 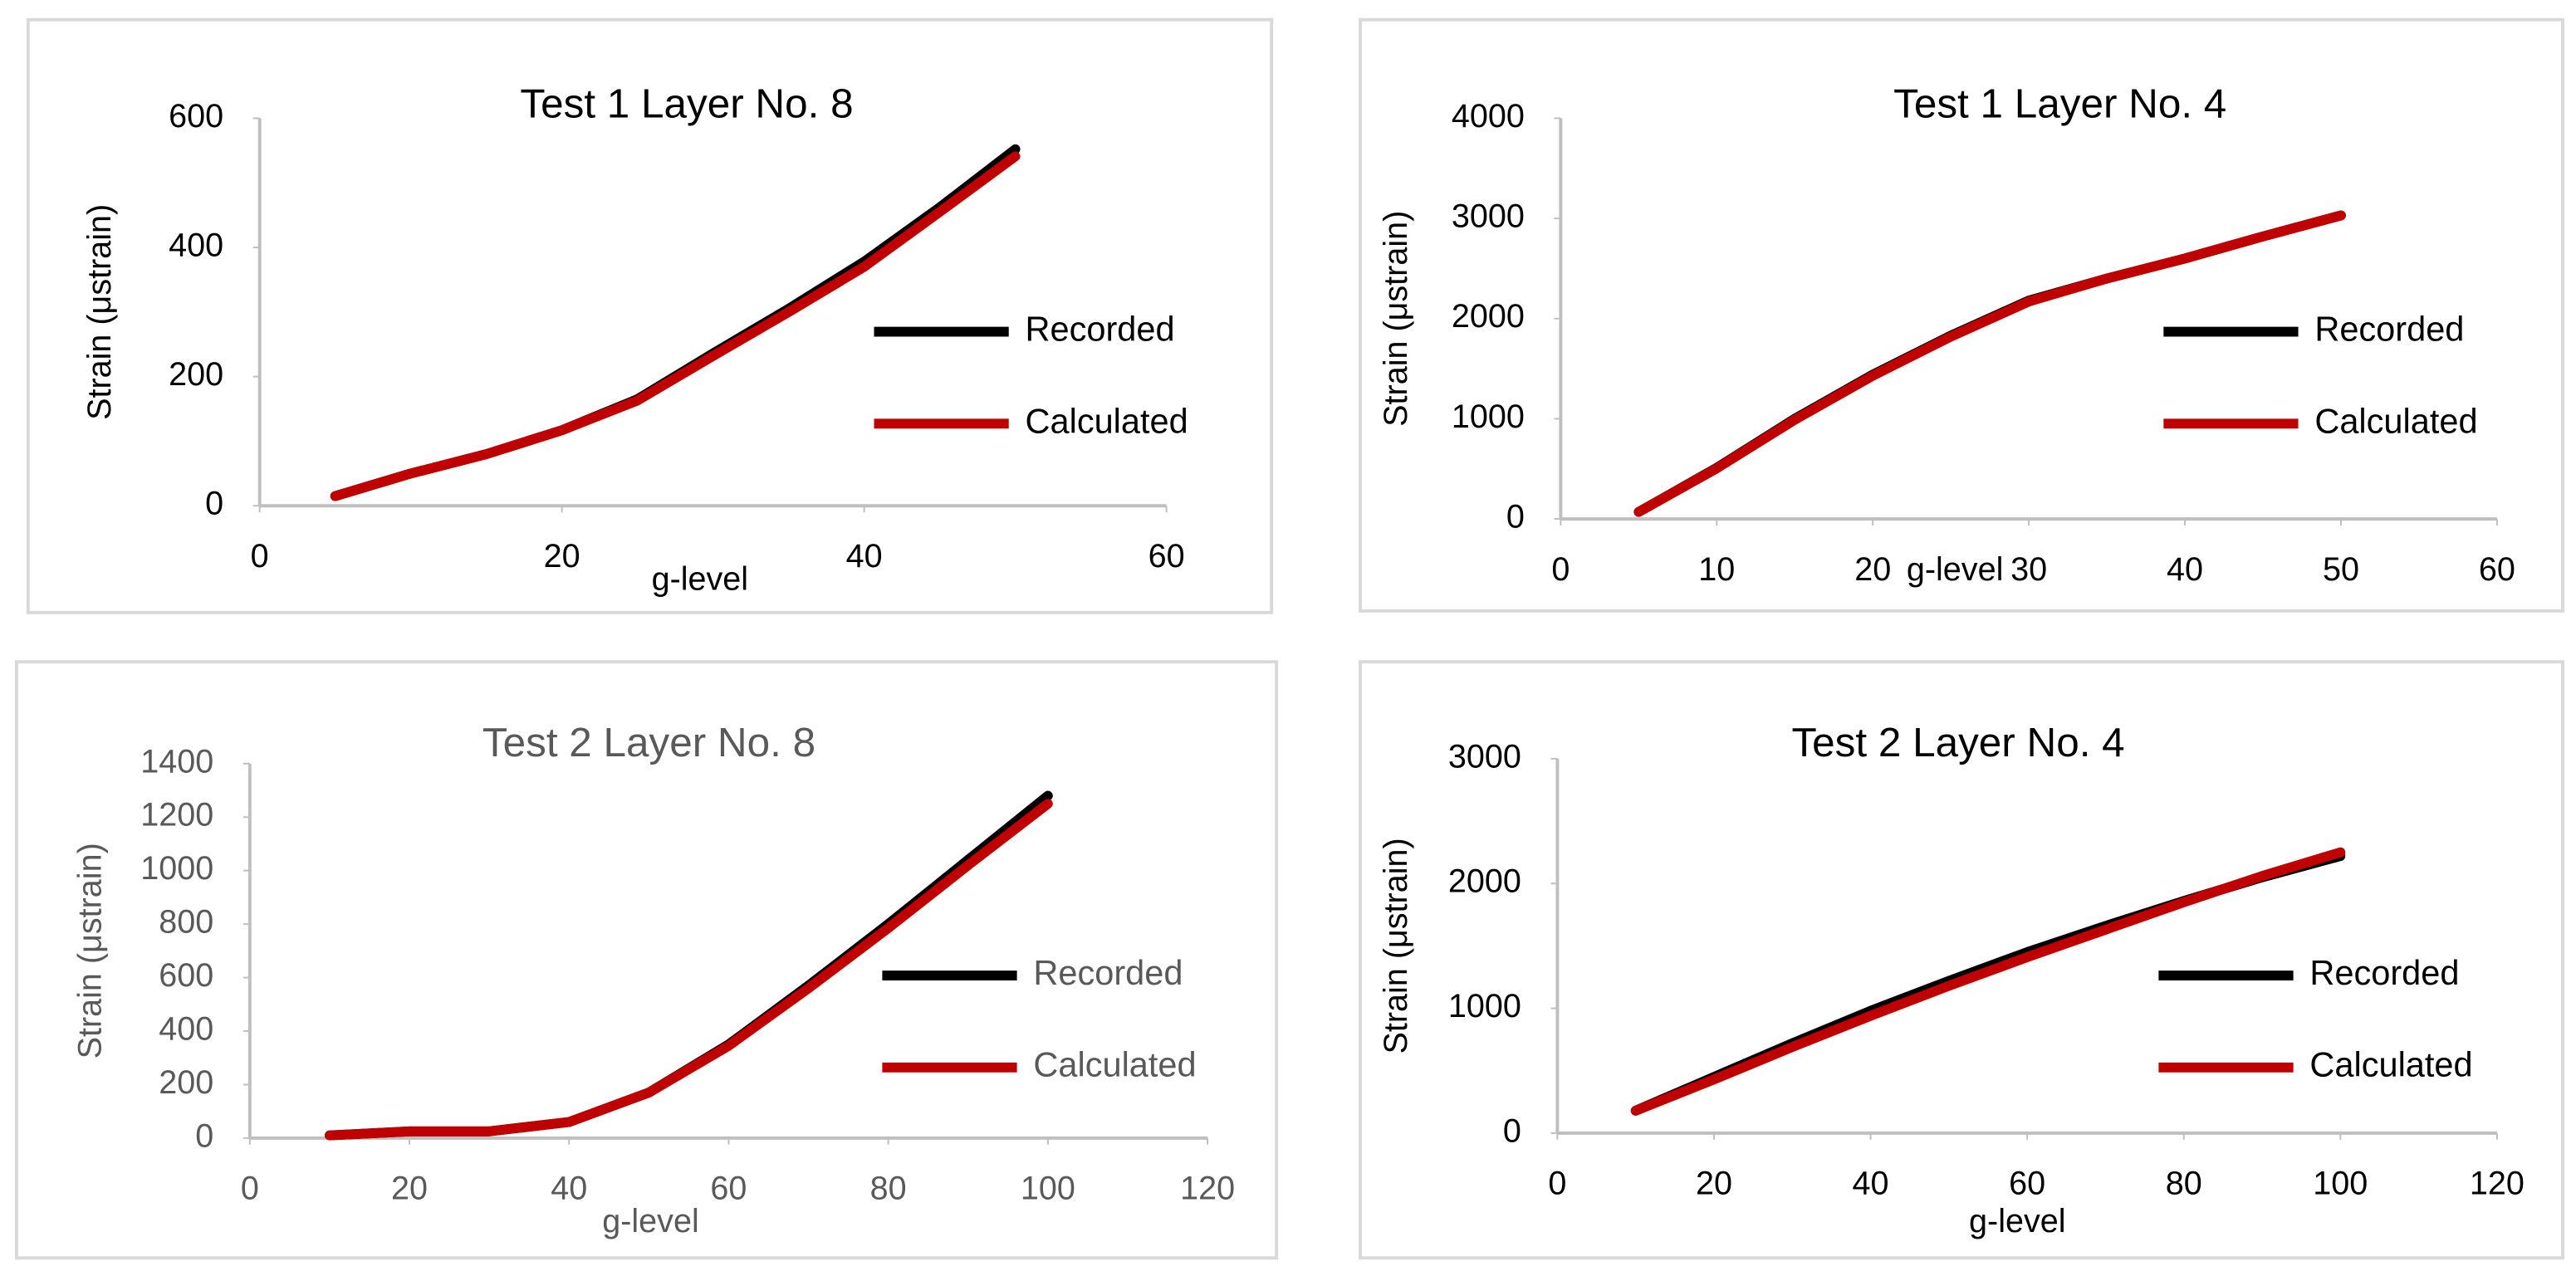 What do you see at coordinates (176, 816) in the screenshot?
I see `y-tick-label: 1200` at bounding box center [176, 816].